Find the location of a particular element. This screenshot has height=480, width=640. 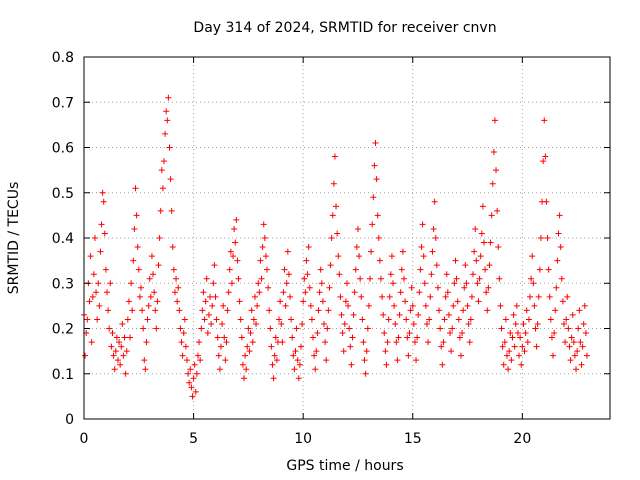

x-tick-label: 10 is located at coordinates (303, 439).